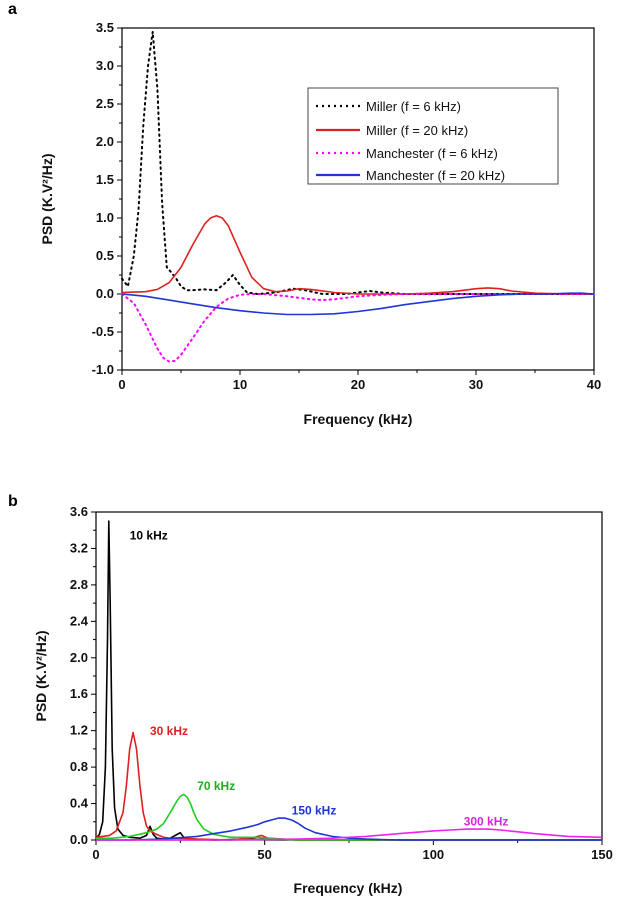 The width and height of the screenshot is (628, 902). What do you see at coordinates (105, 103) in the screenshot?
I see `panel-a-y-tick-label: 2.5` at bounding box center [105, 103].